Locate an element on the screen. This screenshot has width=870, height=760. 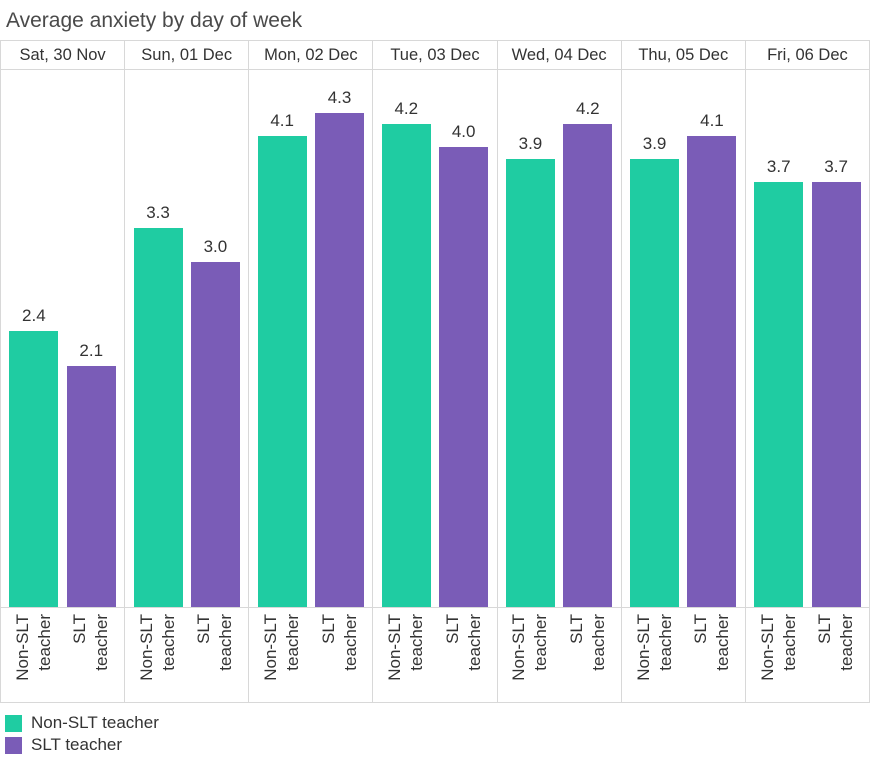
day-panel: 2.4 2.1 Non-SLT teacher SLT teacher is located at coordinates (63, 386).